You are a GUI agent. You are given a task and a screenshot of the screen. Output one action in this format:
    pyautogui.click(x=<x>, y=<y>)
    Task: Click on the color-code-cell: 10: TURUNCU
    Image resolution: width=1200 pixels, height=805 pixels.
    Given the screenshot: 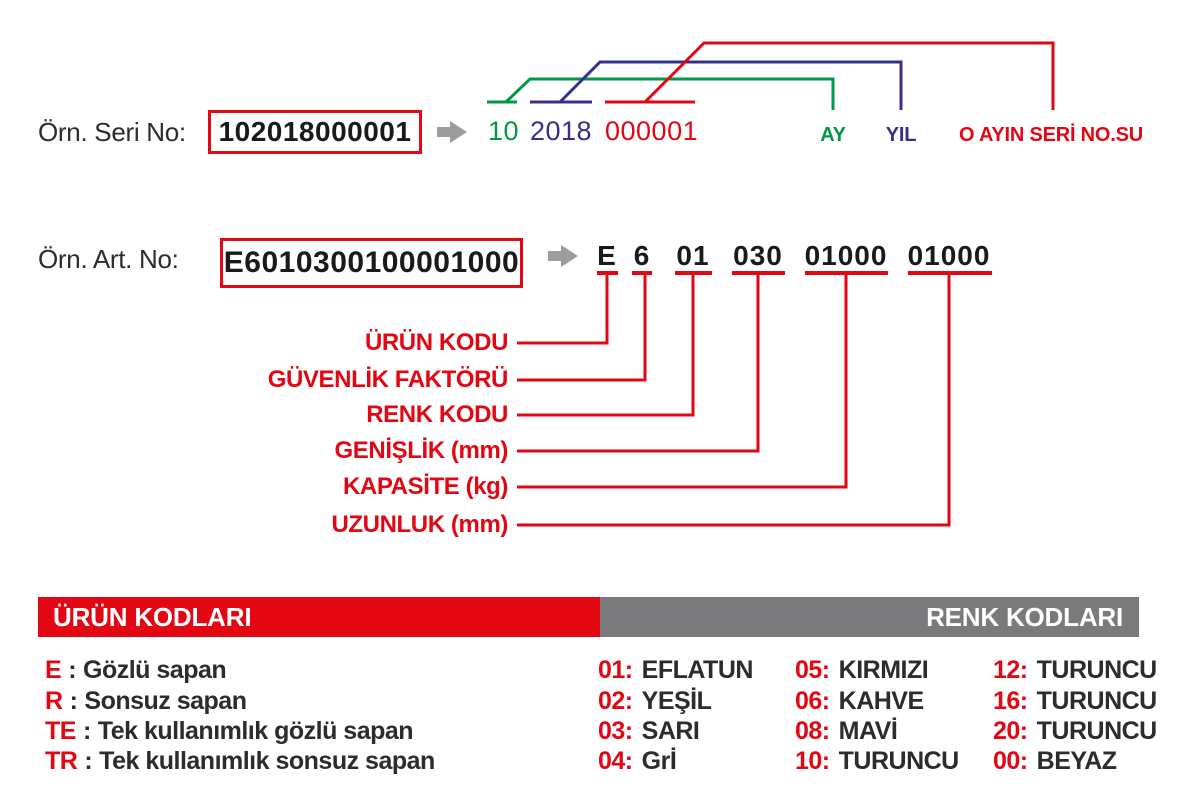 What is the action you would take?
    pyautogui.click(x=877, y=761)
    